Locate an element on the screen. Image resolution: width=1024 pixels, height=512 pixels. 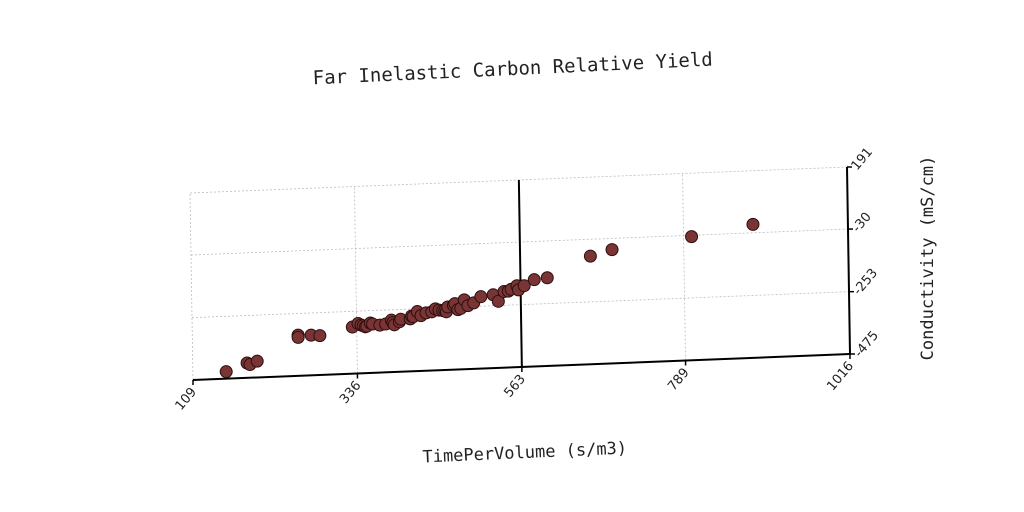
center-divider-line is located at coordinates (520, 273).